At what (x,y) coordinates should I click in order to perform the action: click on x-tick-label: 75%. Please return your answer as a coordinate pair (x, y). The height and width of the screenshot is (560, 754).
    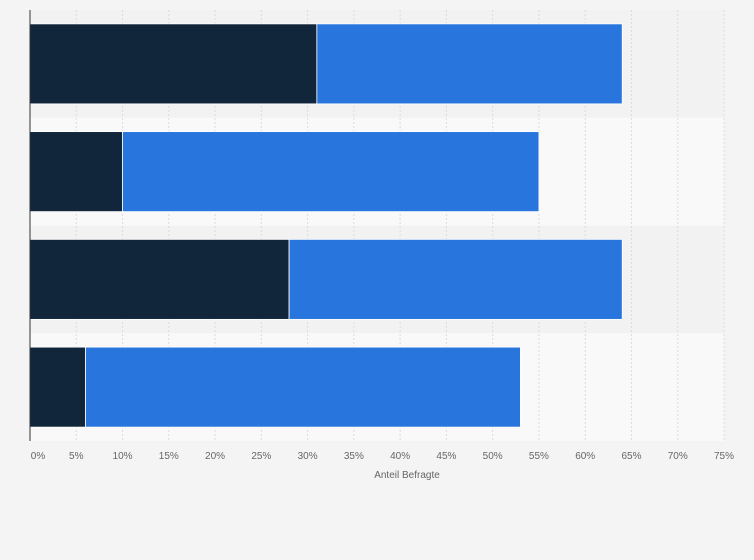
    Looking at the image, I should click on (724, 456).